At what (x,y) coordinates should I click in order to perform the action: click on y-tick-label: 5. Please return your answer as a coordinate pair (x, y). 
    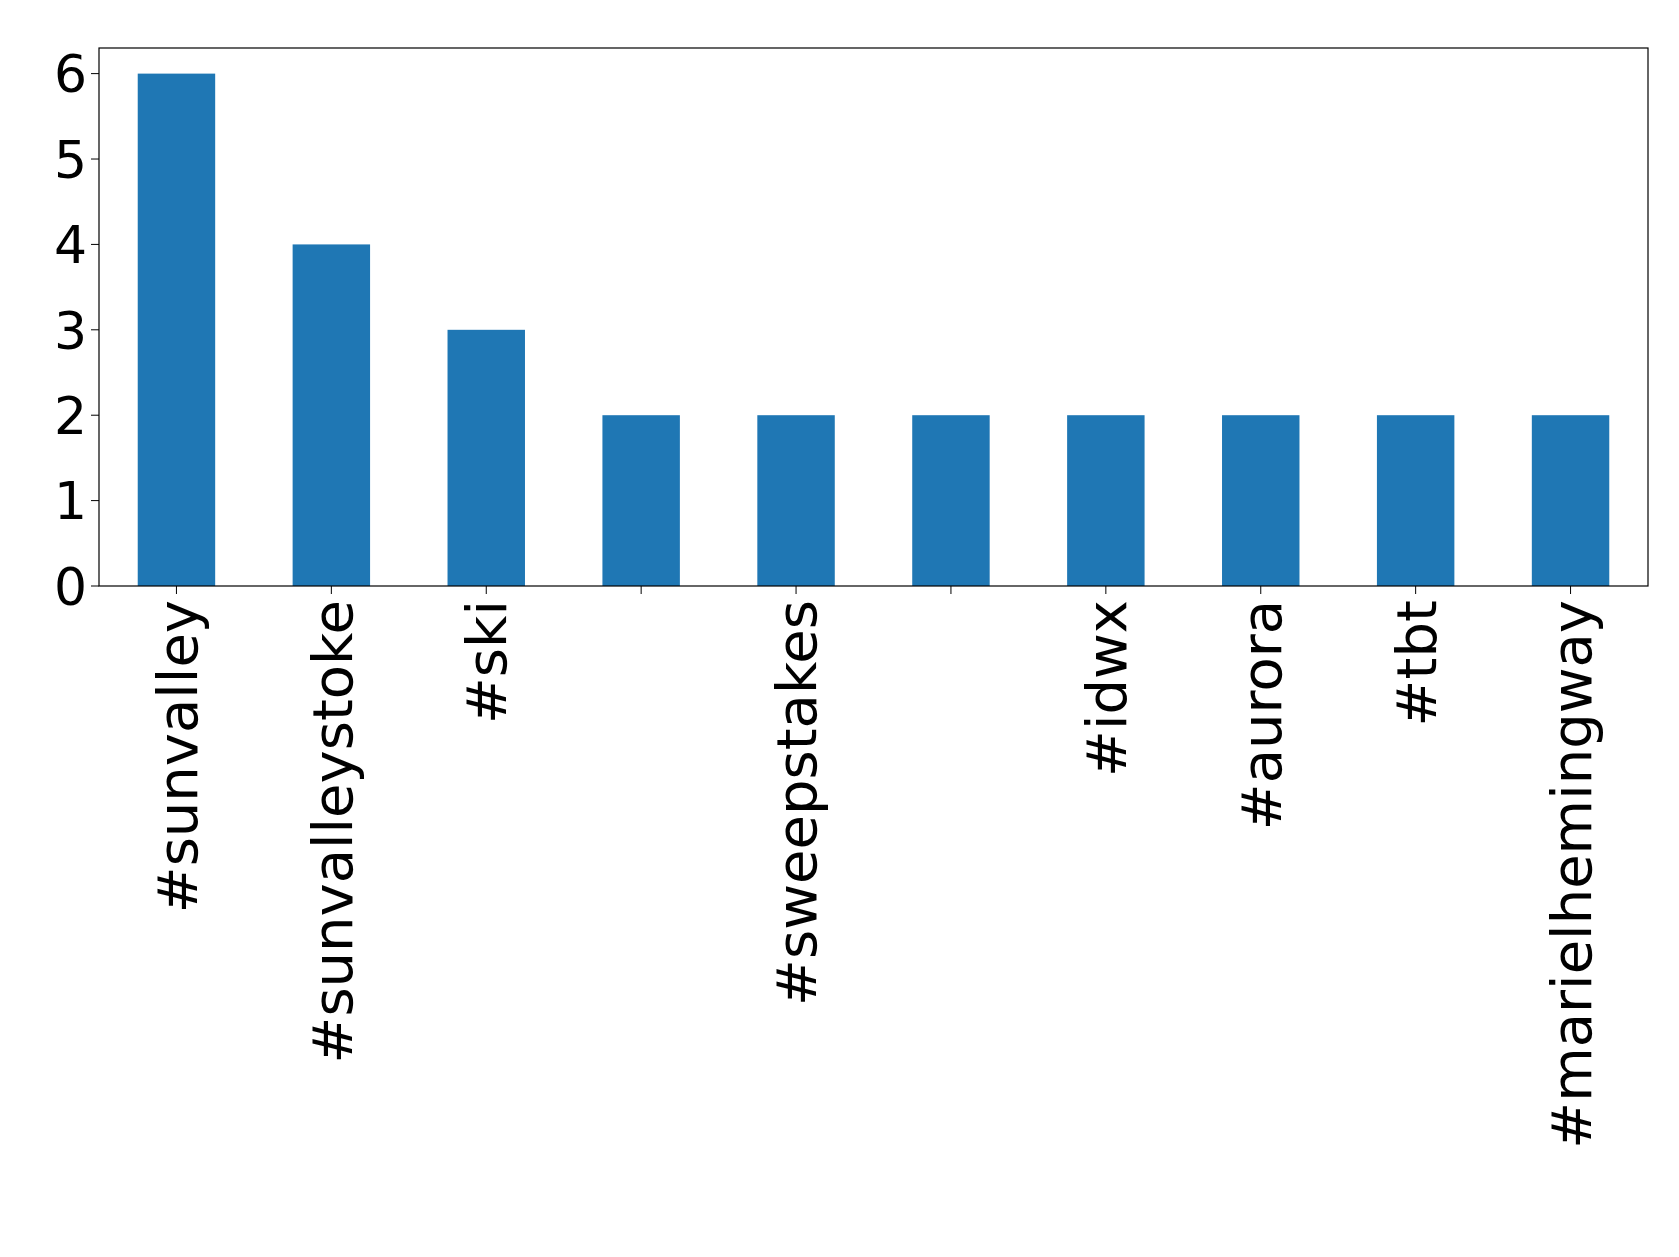
    Looking at the image, I should click on (70, 159).